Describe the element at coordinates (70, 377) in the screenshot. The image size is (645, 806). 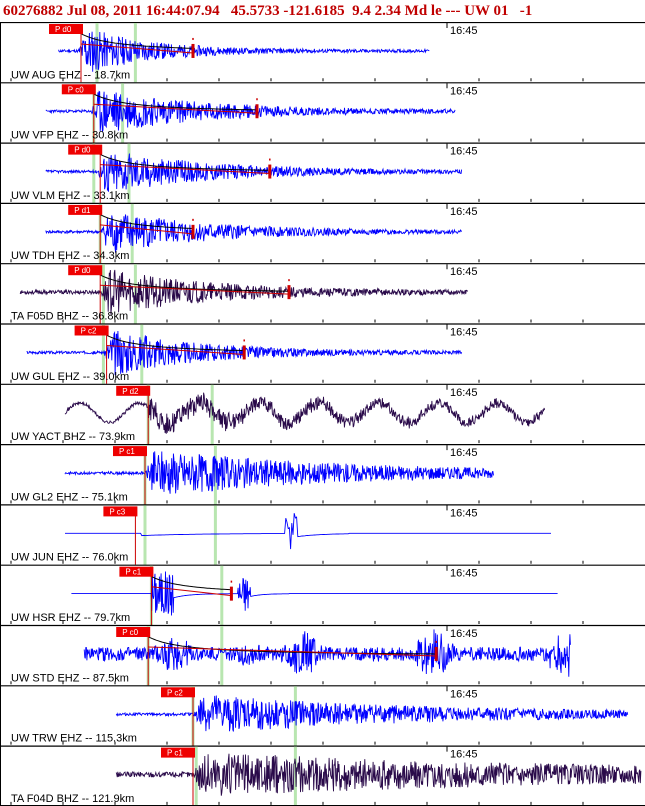
I see `channel-label: UW GUL EHZ -- 39.0km` at that location.